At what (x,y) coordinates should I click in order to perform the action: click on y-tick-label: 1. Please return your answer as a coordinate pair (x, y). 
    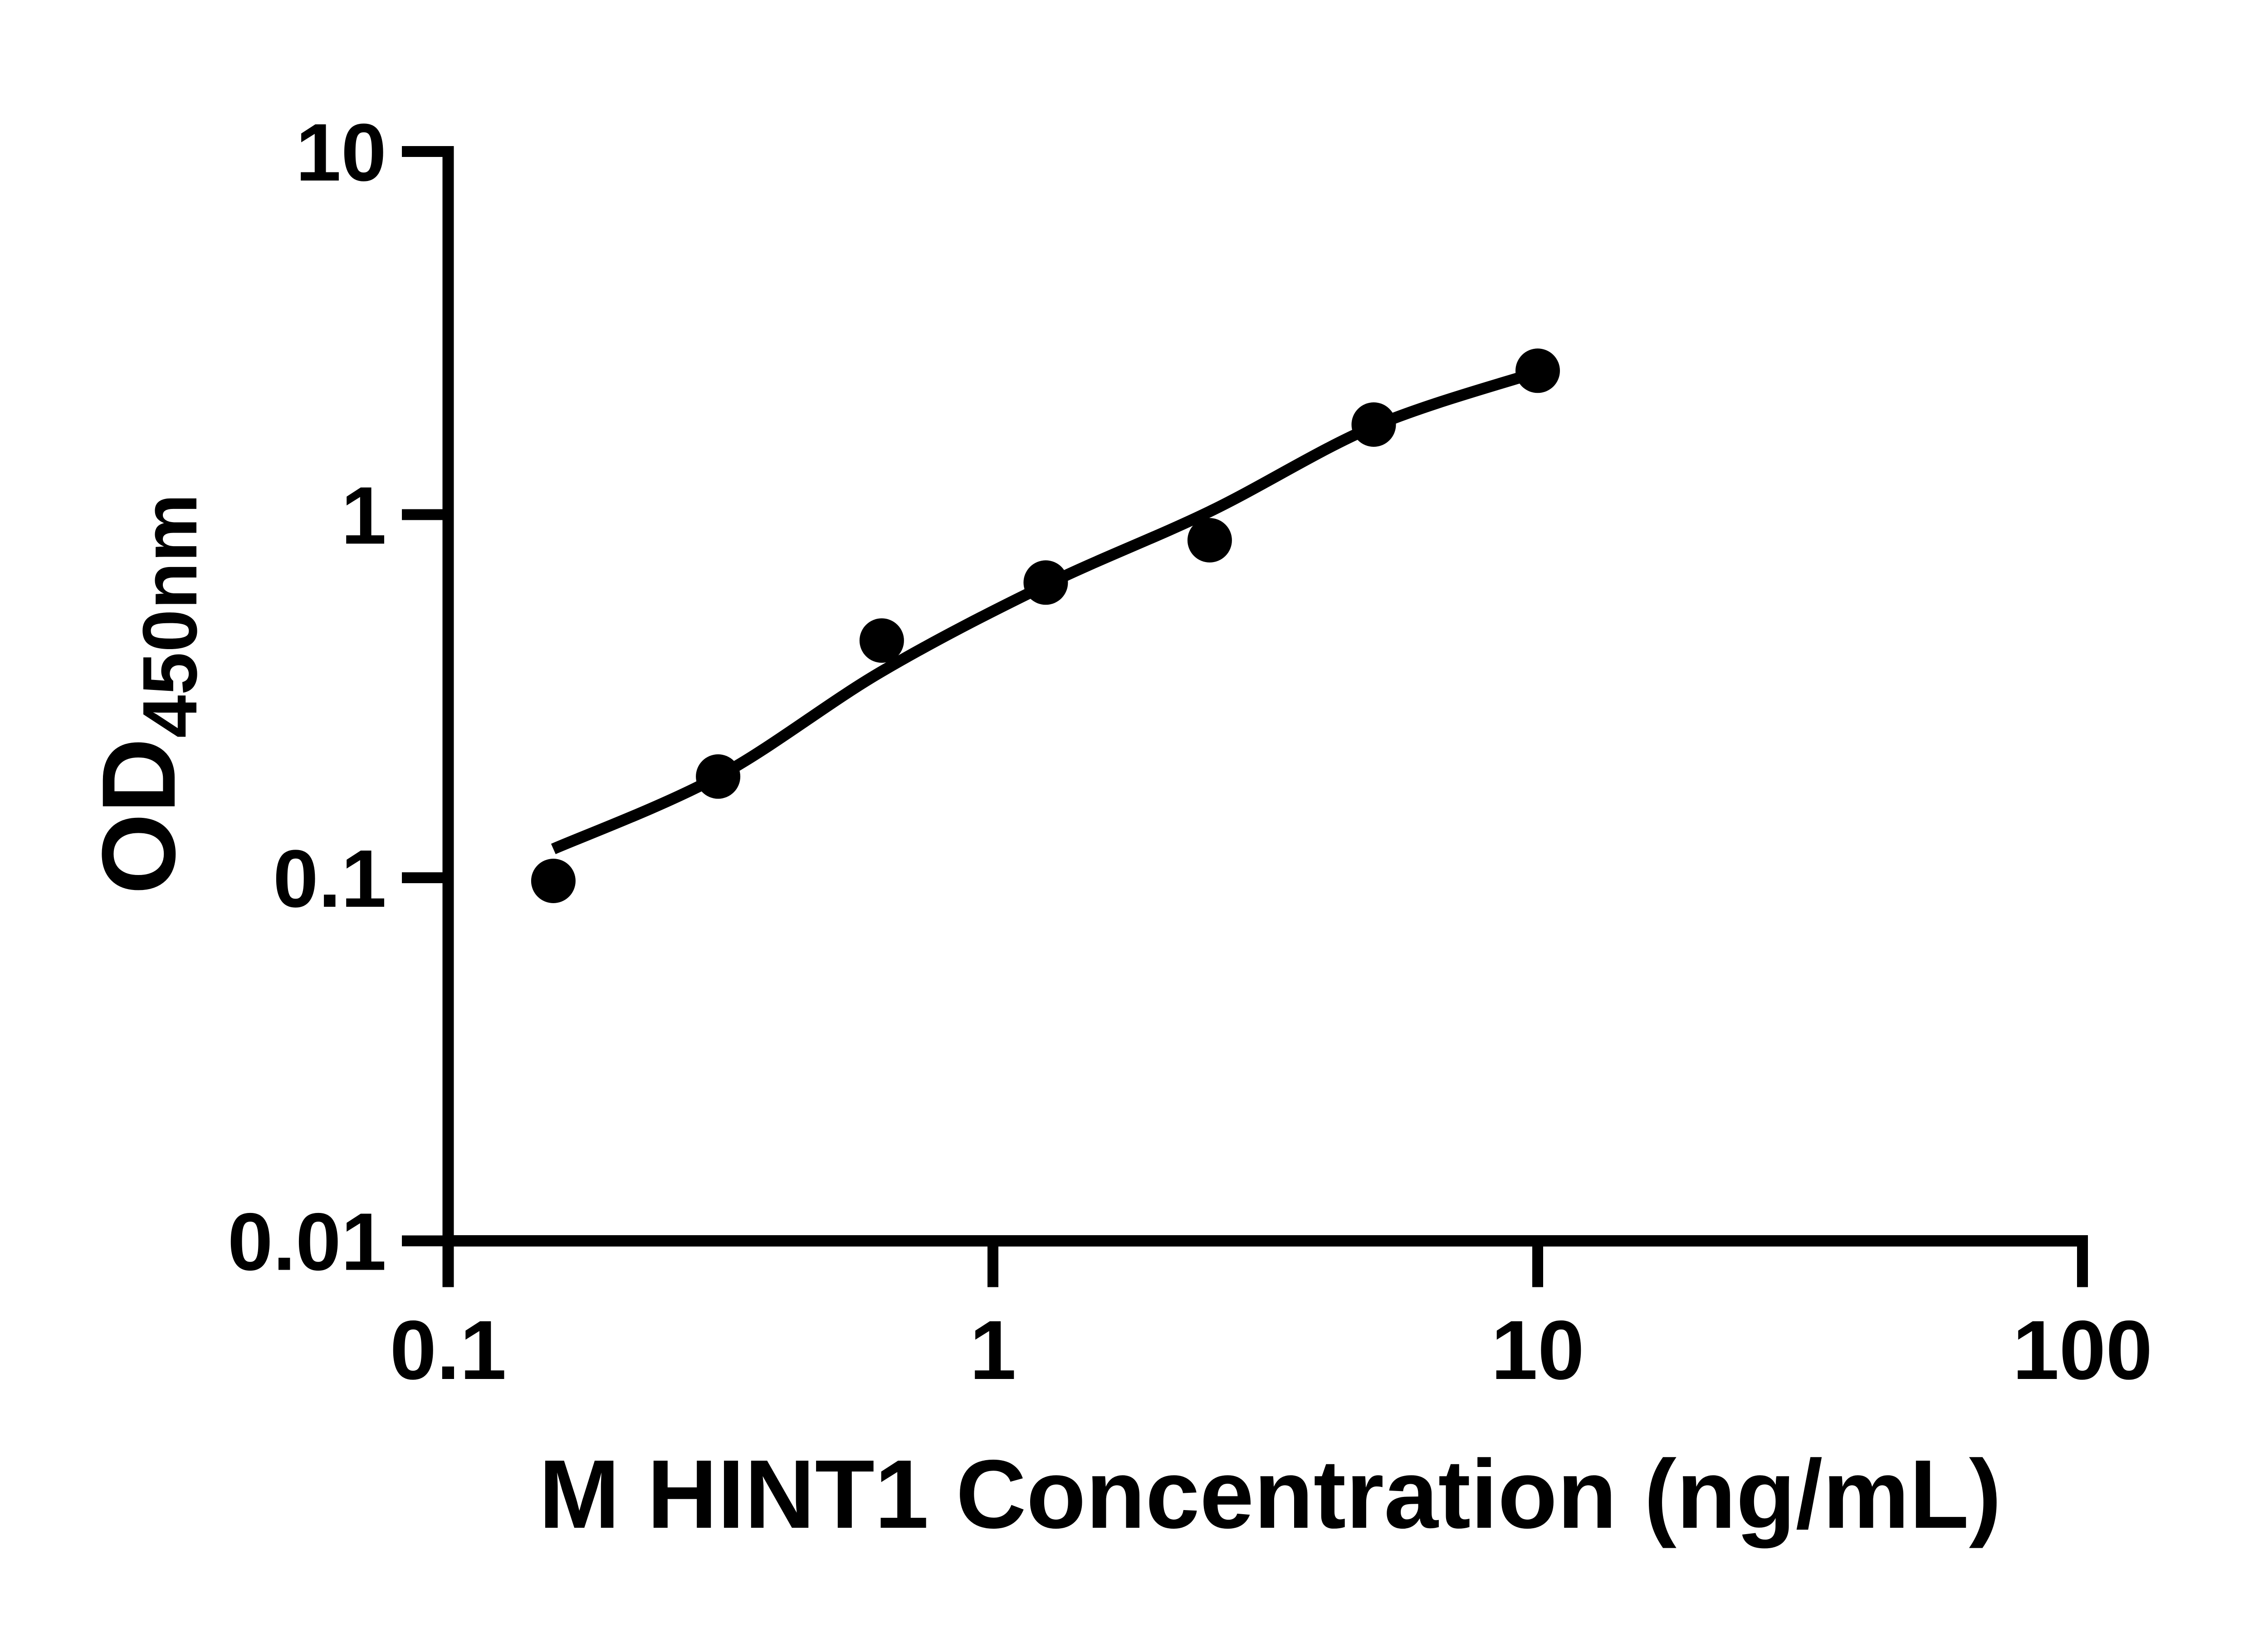
    Looking at the image, I should click on (364, 516).